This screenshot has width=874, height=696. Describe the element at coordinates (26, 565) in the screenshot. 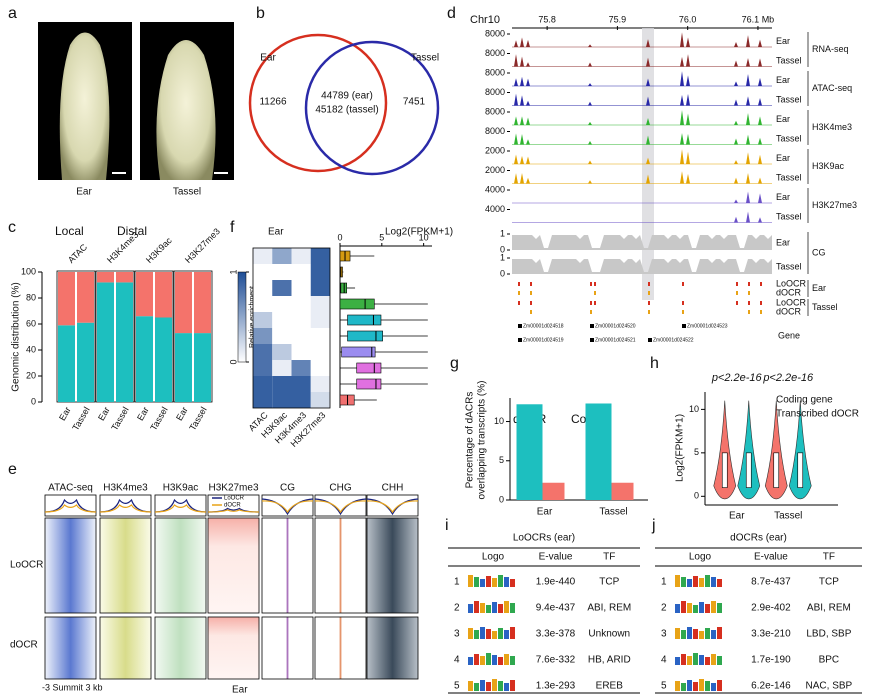

I see `row-label: LoOCR` at that location.